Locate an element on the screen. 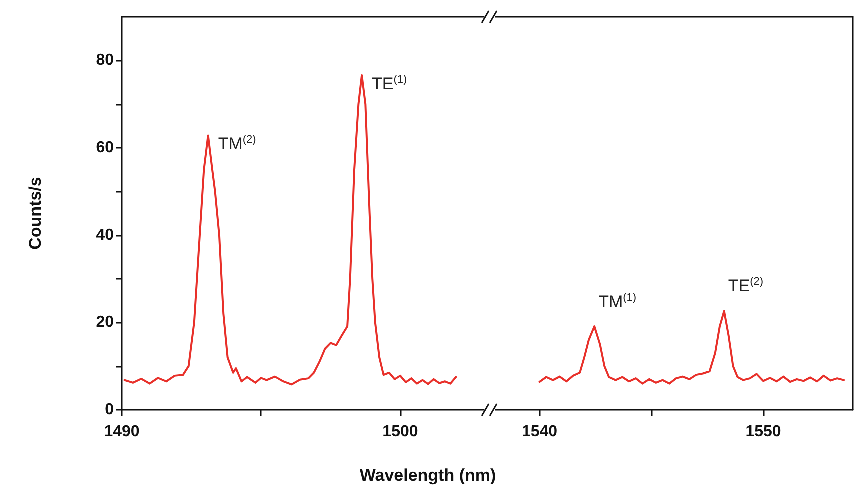 The width and height of the screenshot is (856, 494). x-tick-label: 1550 is located at coordinates (764, 432).